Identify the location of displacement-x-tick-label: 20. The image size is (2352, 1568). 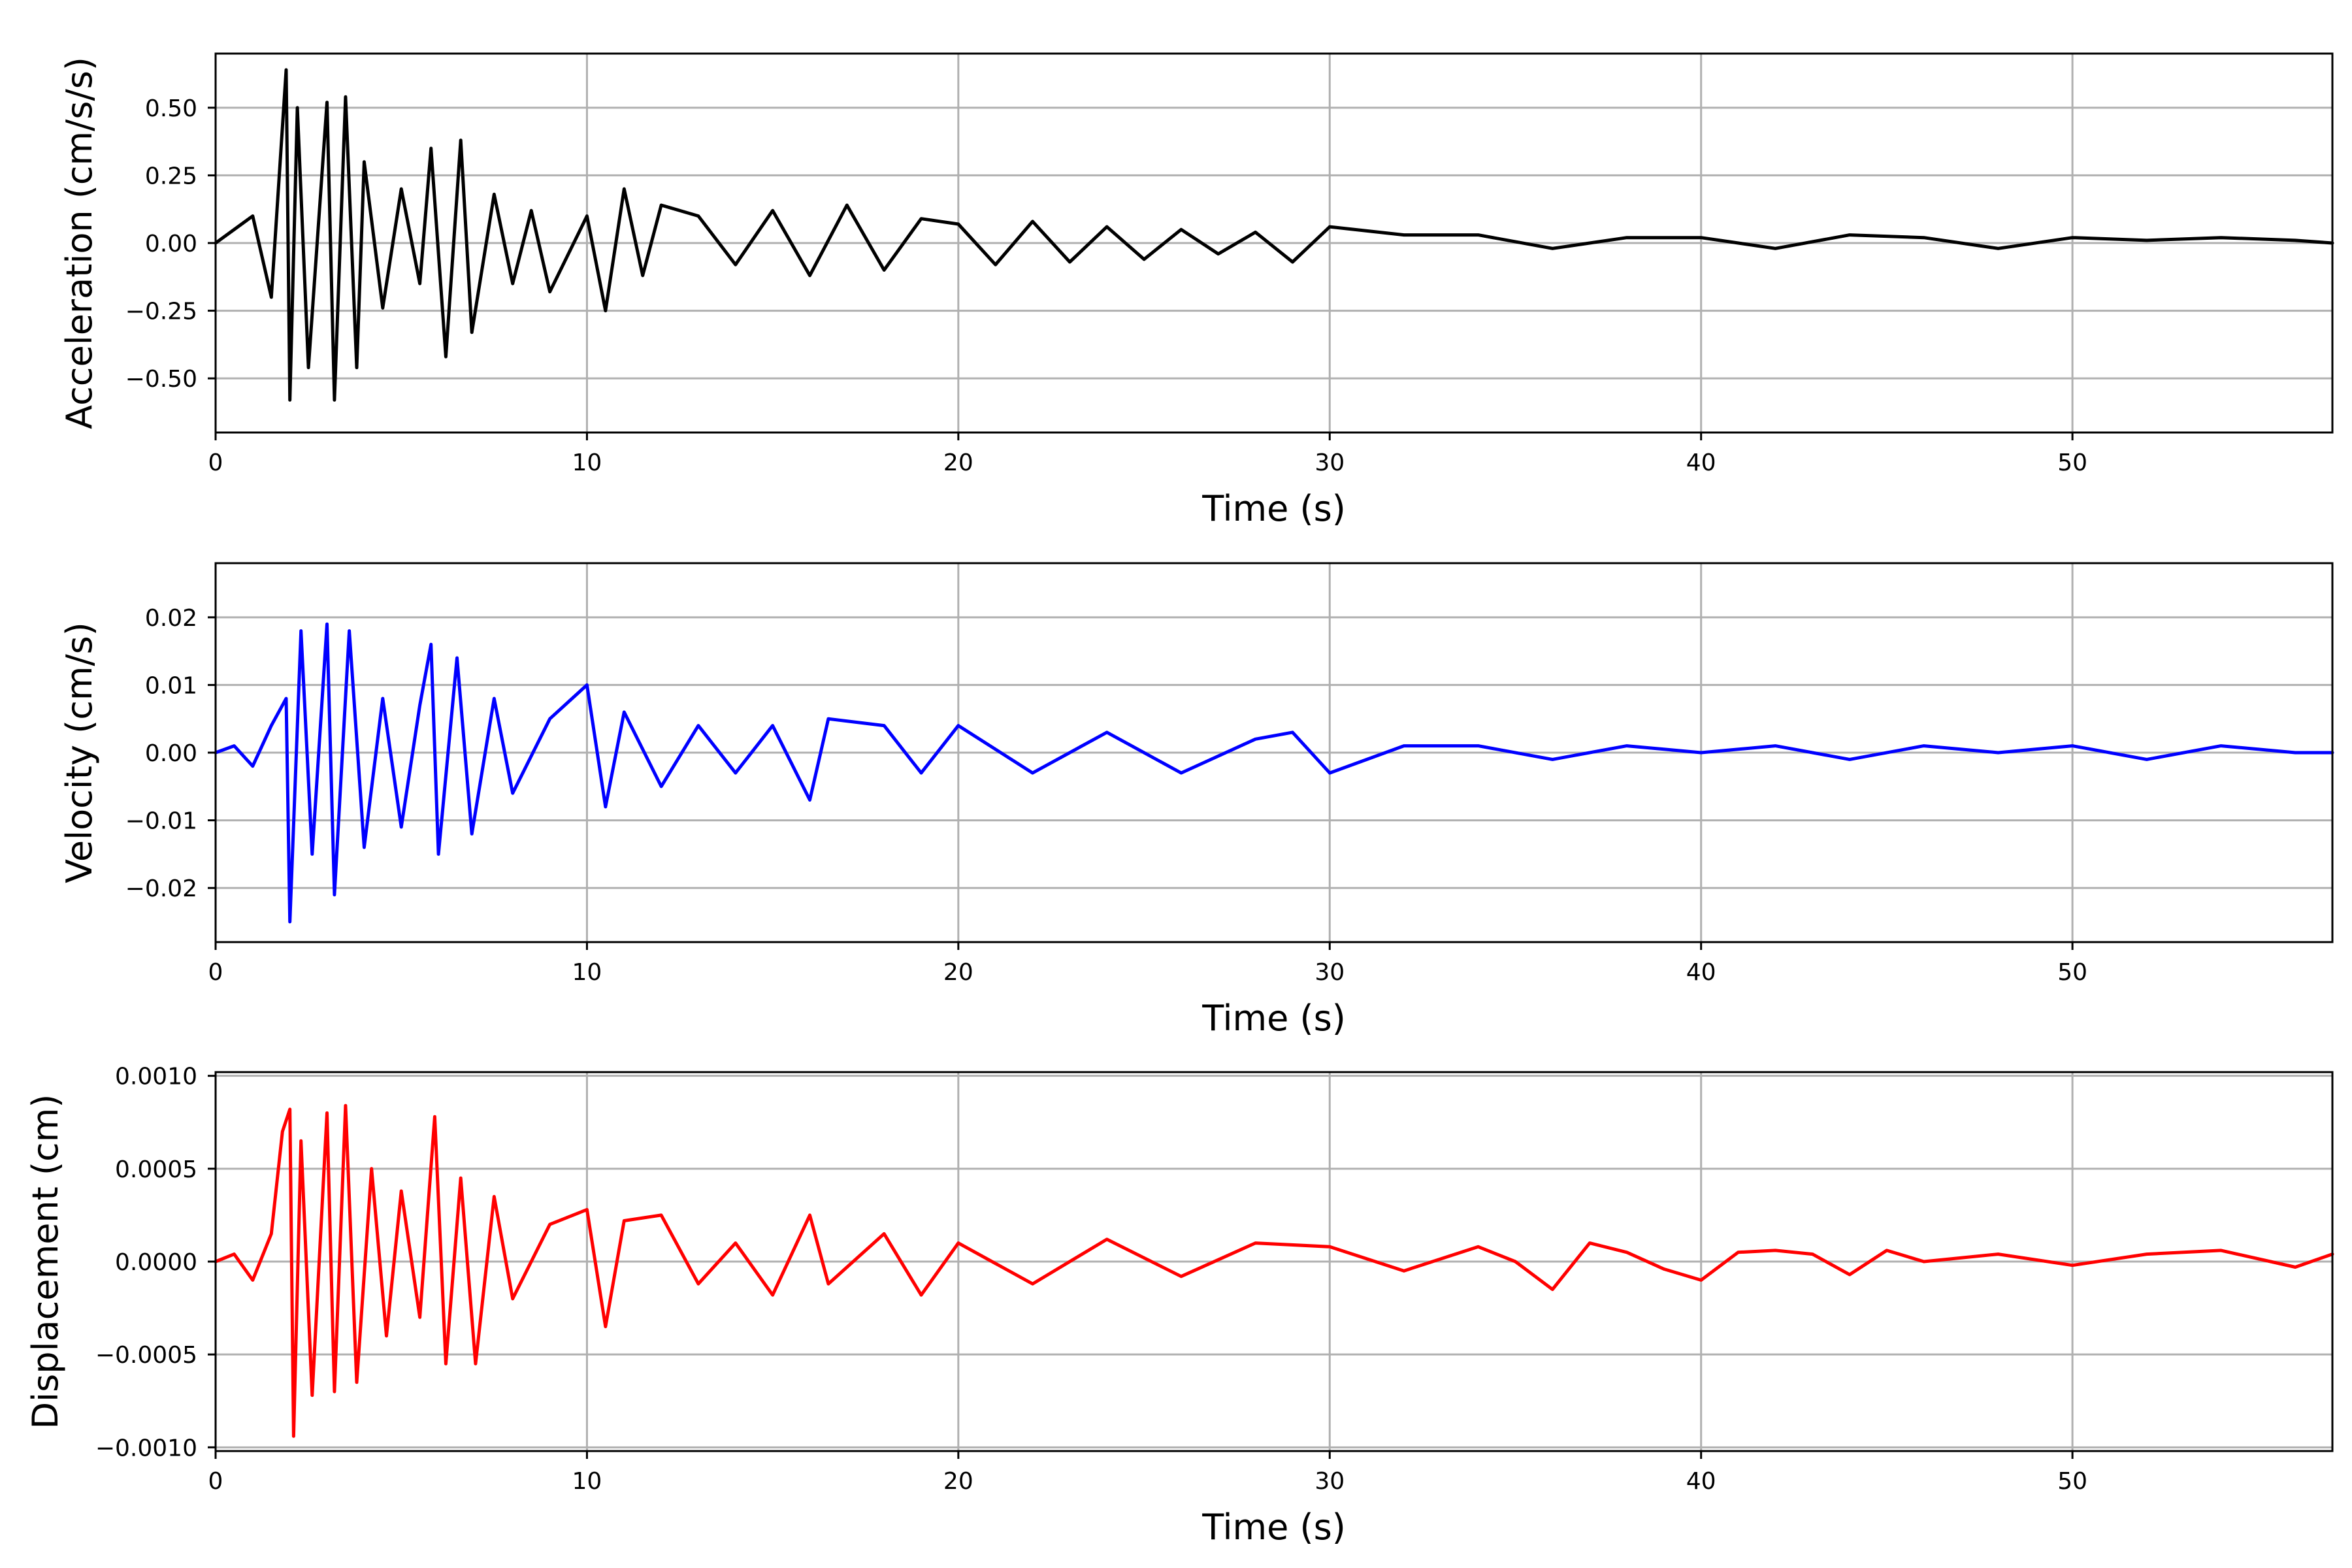
(958, 1481).